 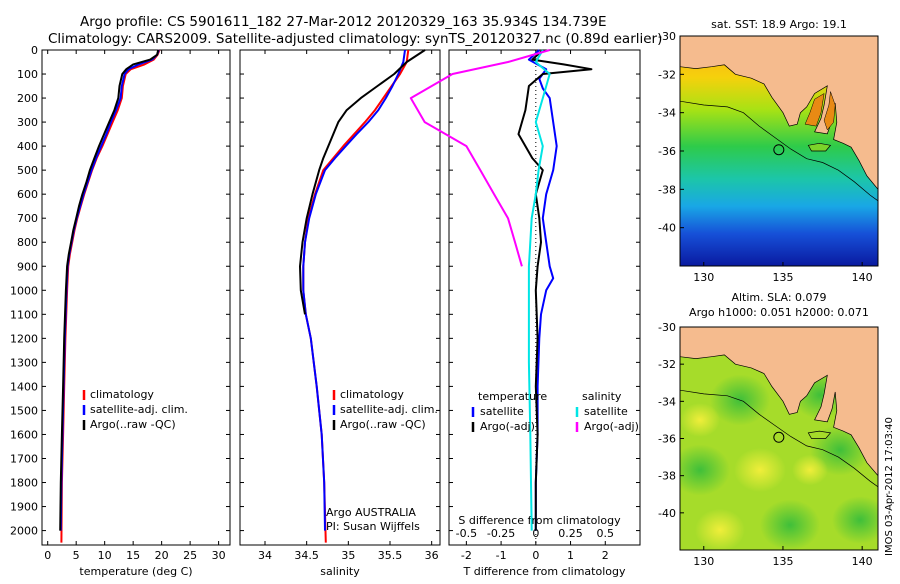 What do you see at coordinates (24, 290) in the screenshot?
I see `y-tick-label: 1000` at bounding box center [24, 290].